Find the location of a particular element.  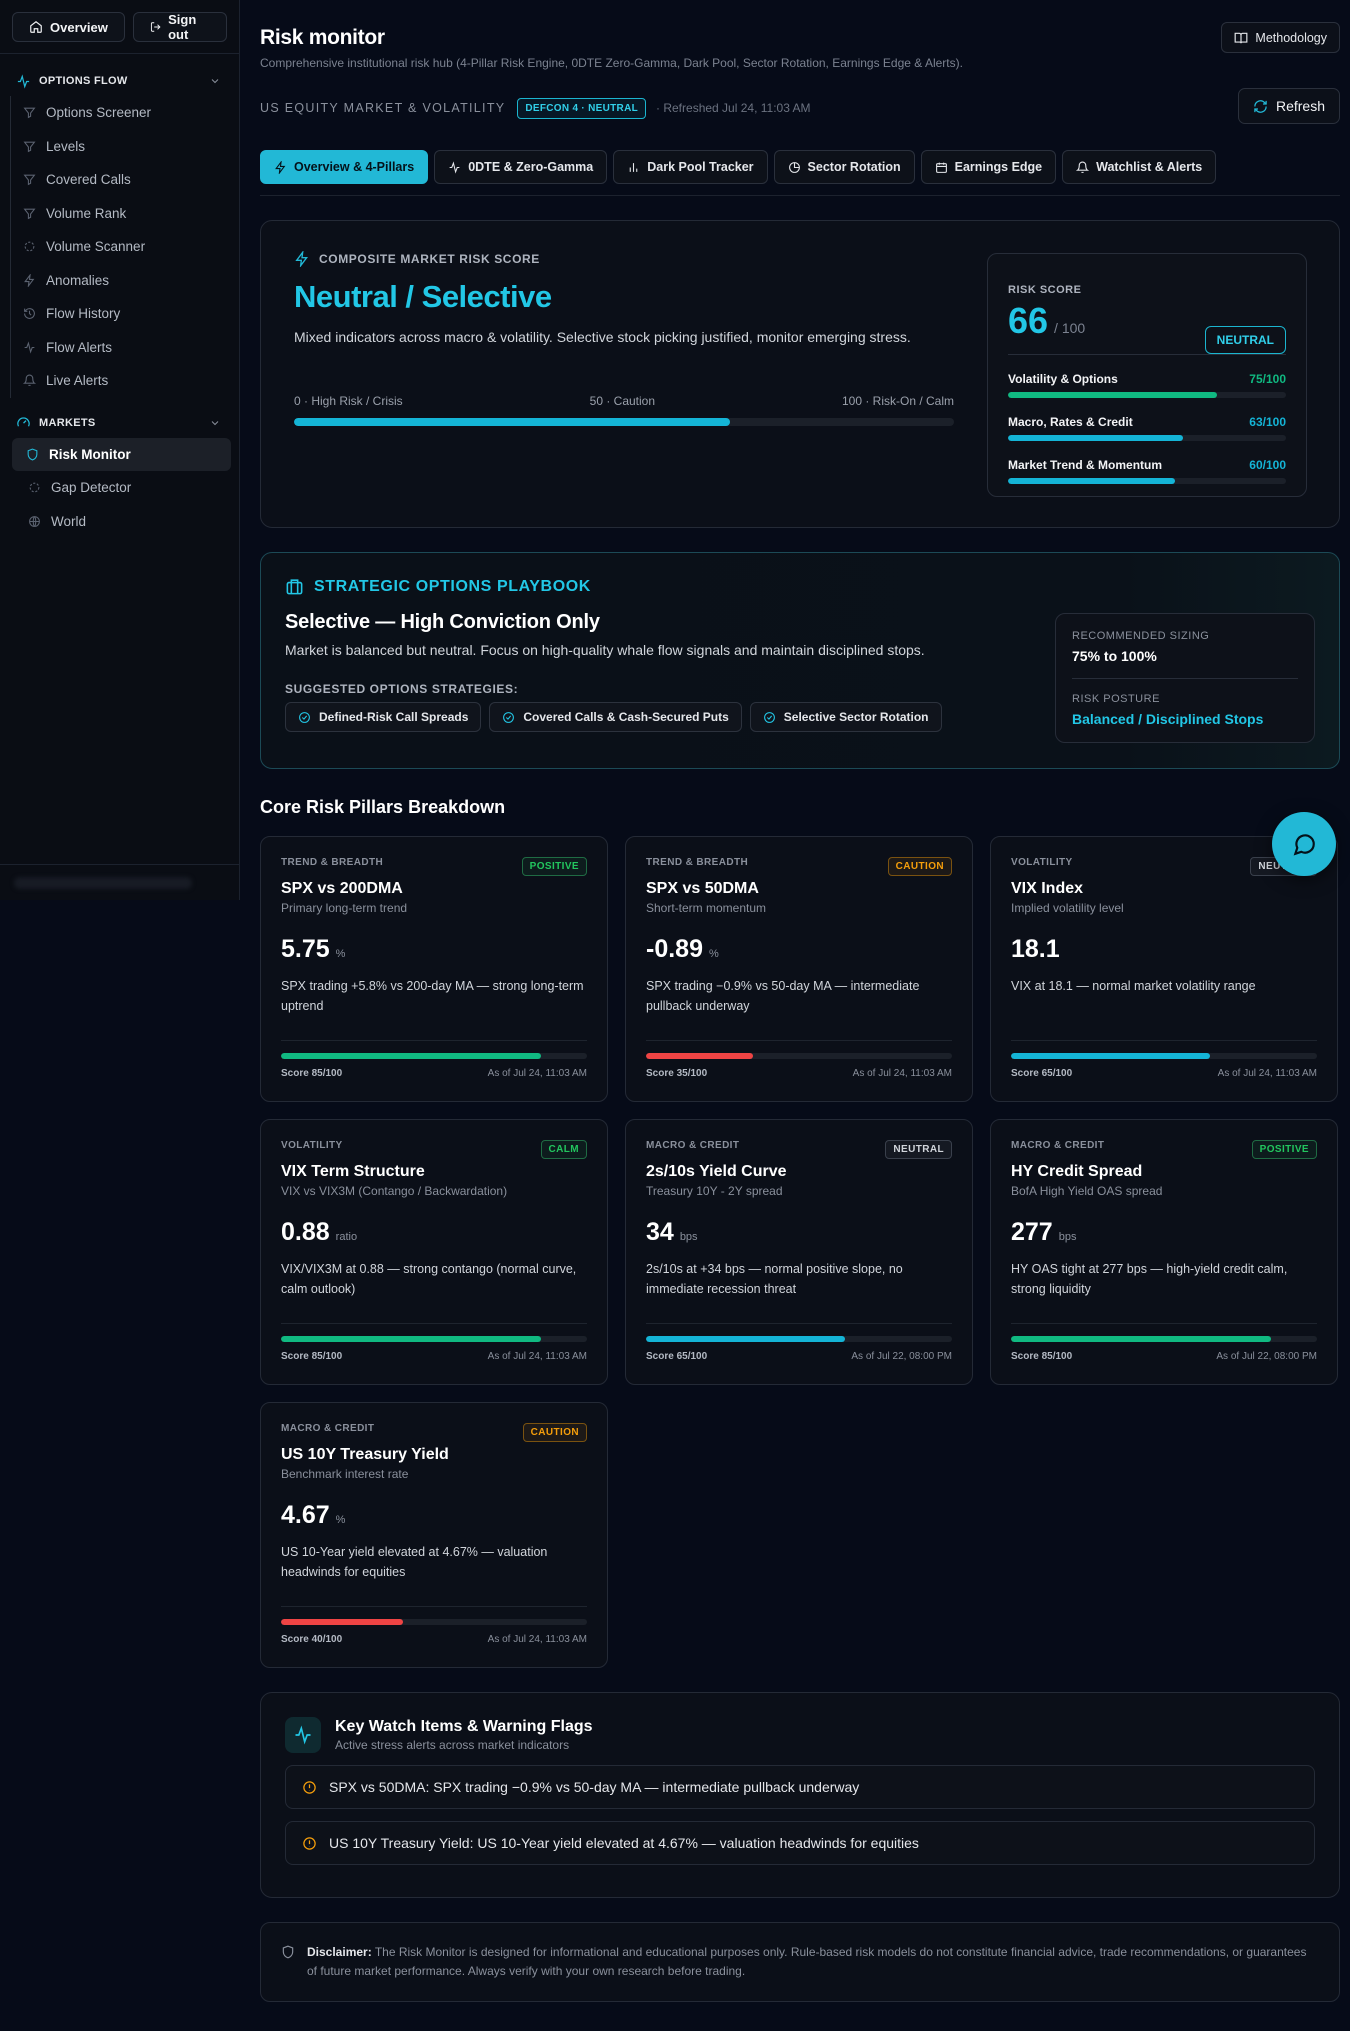

methodology-label: Methodology is located at coordinates (1291, 37).